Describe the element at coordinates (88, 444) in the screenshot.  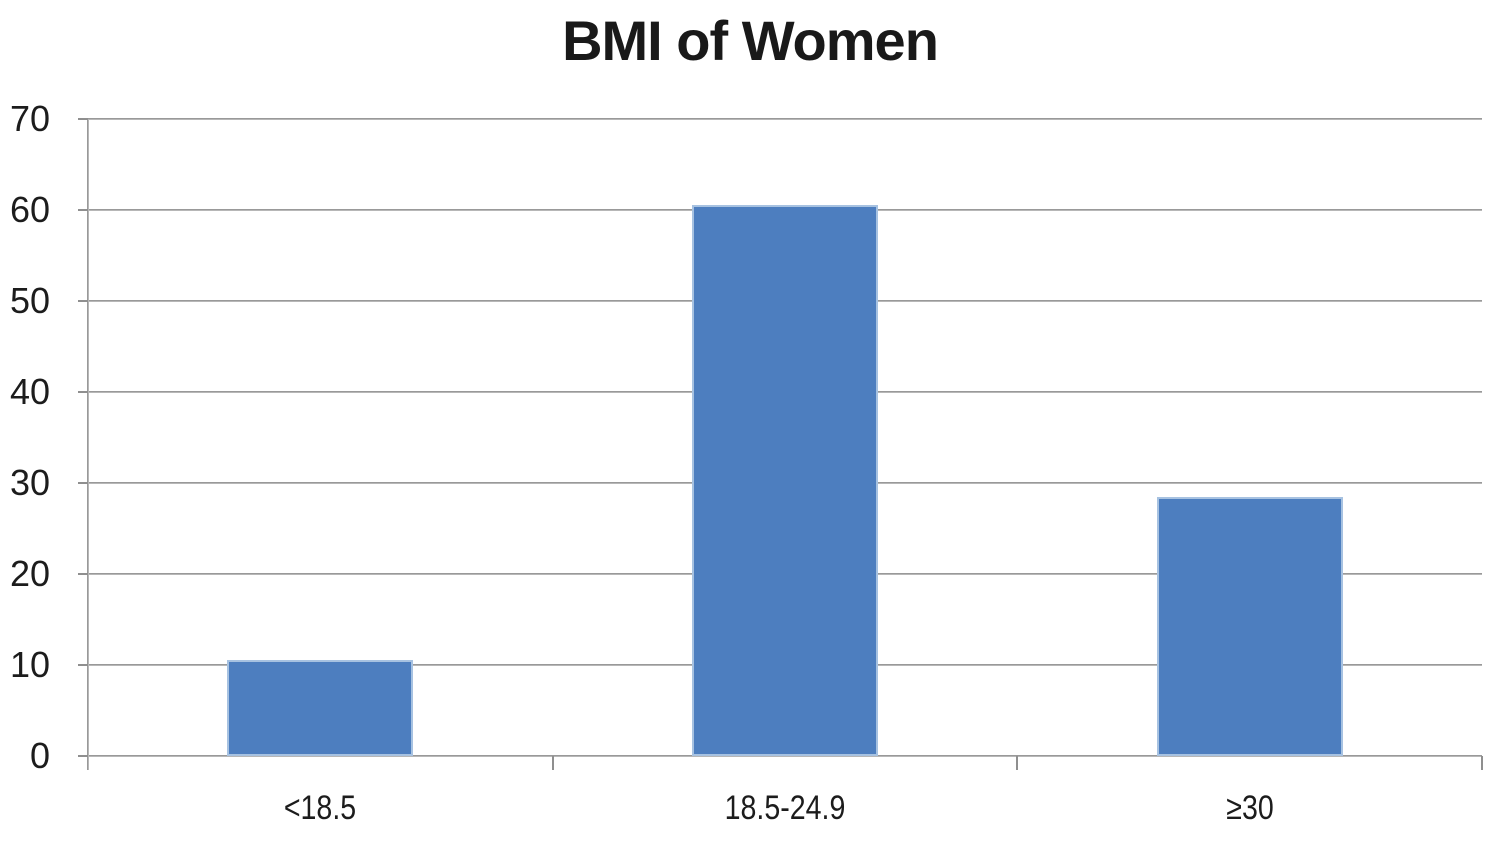
I see `y-axis-line` at that location.